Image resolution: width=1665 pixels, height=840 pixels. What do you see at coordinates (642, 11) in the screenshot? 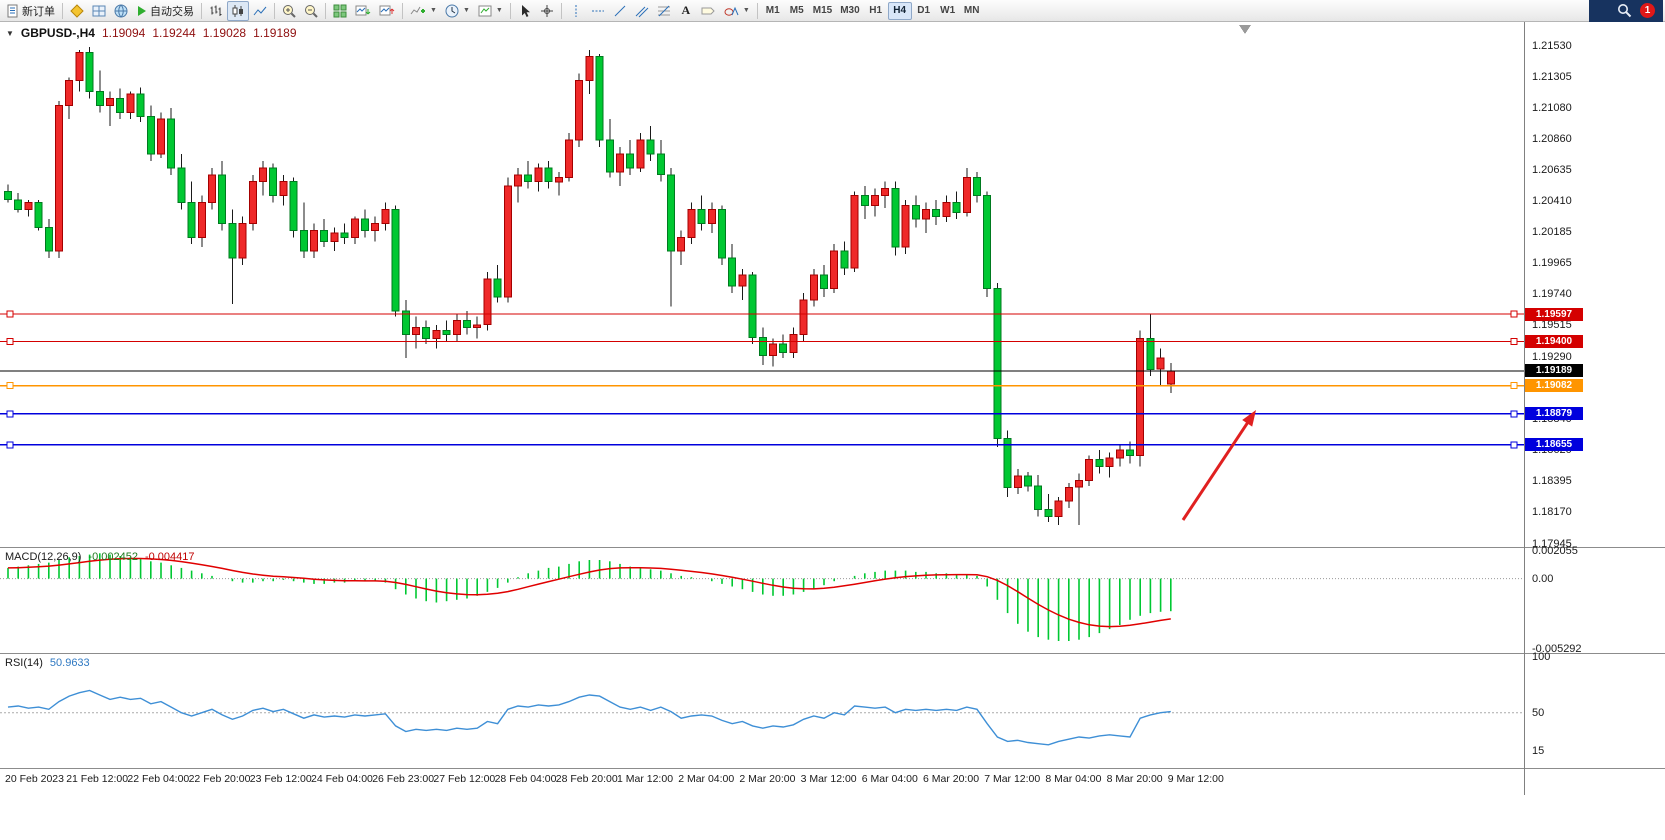
I see `channel-button` at bounding box center [642, 11].